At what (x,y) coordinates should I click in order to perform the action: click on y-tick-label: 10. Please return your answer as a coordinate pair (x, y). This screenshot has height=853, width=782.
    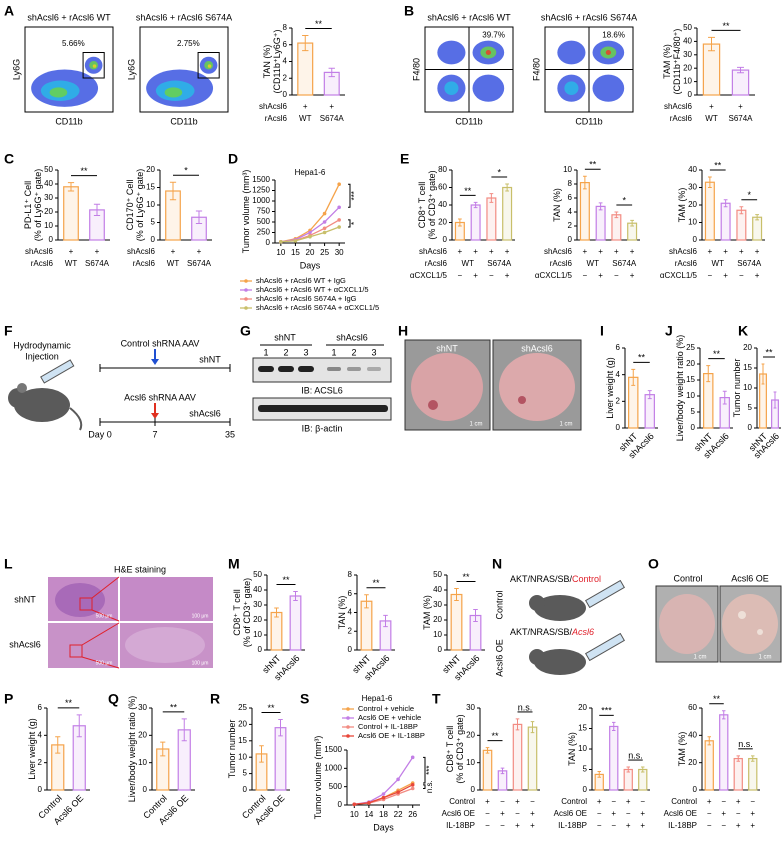
    Looking at the image, I should click on (690, 395).